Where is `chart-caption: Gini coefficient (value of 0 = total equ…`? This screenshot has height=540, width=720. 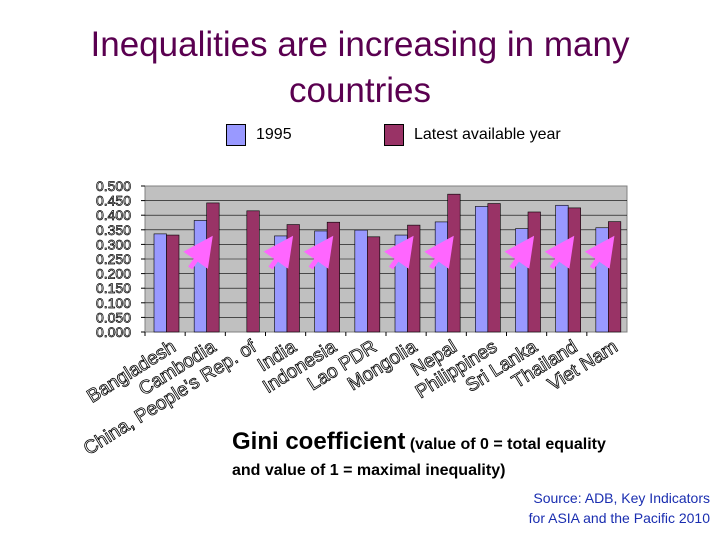
chart-caption: Gini coefficient (value of 0 = total equ… is located at coordinates (472, 454).